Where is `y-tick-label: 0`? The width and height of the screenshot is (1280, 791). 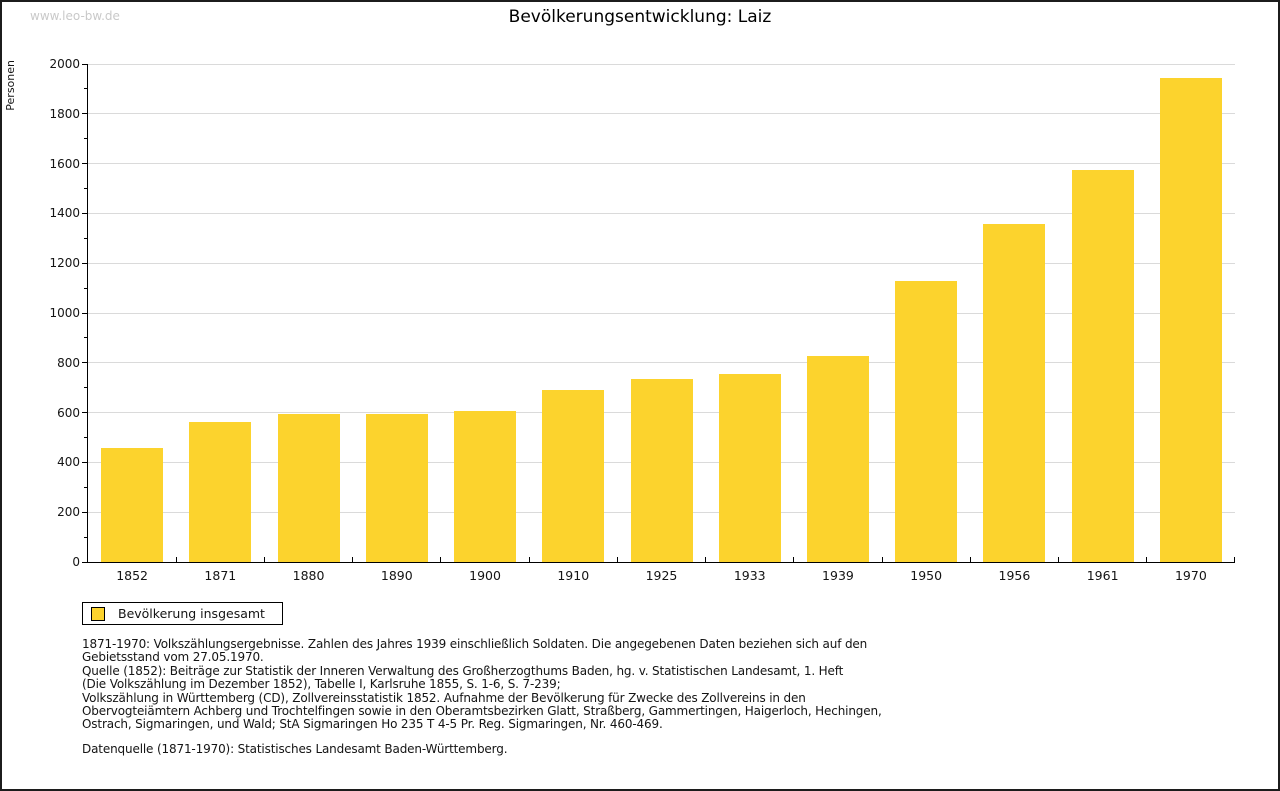
y-tick-label: 0 is located at coordinates (76, 562).